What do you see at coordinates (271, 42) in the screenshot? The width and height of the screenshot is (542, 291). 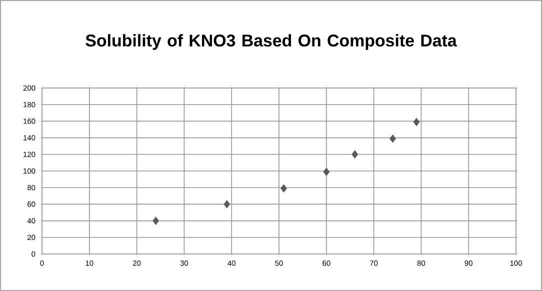 I see `chart-title: Solubility of KNO3 Based On Composite Data` at bounding box center [271, 42].